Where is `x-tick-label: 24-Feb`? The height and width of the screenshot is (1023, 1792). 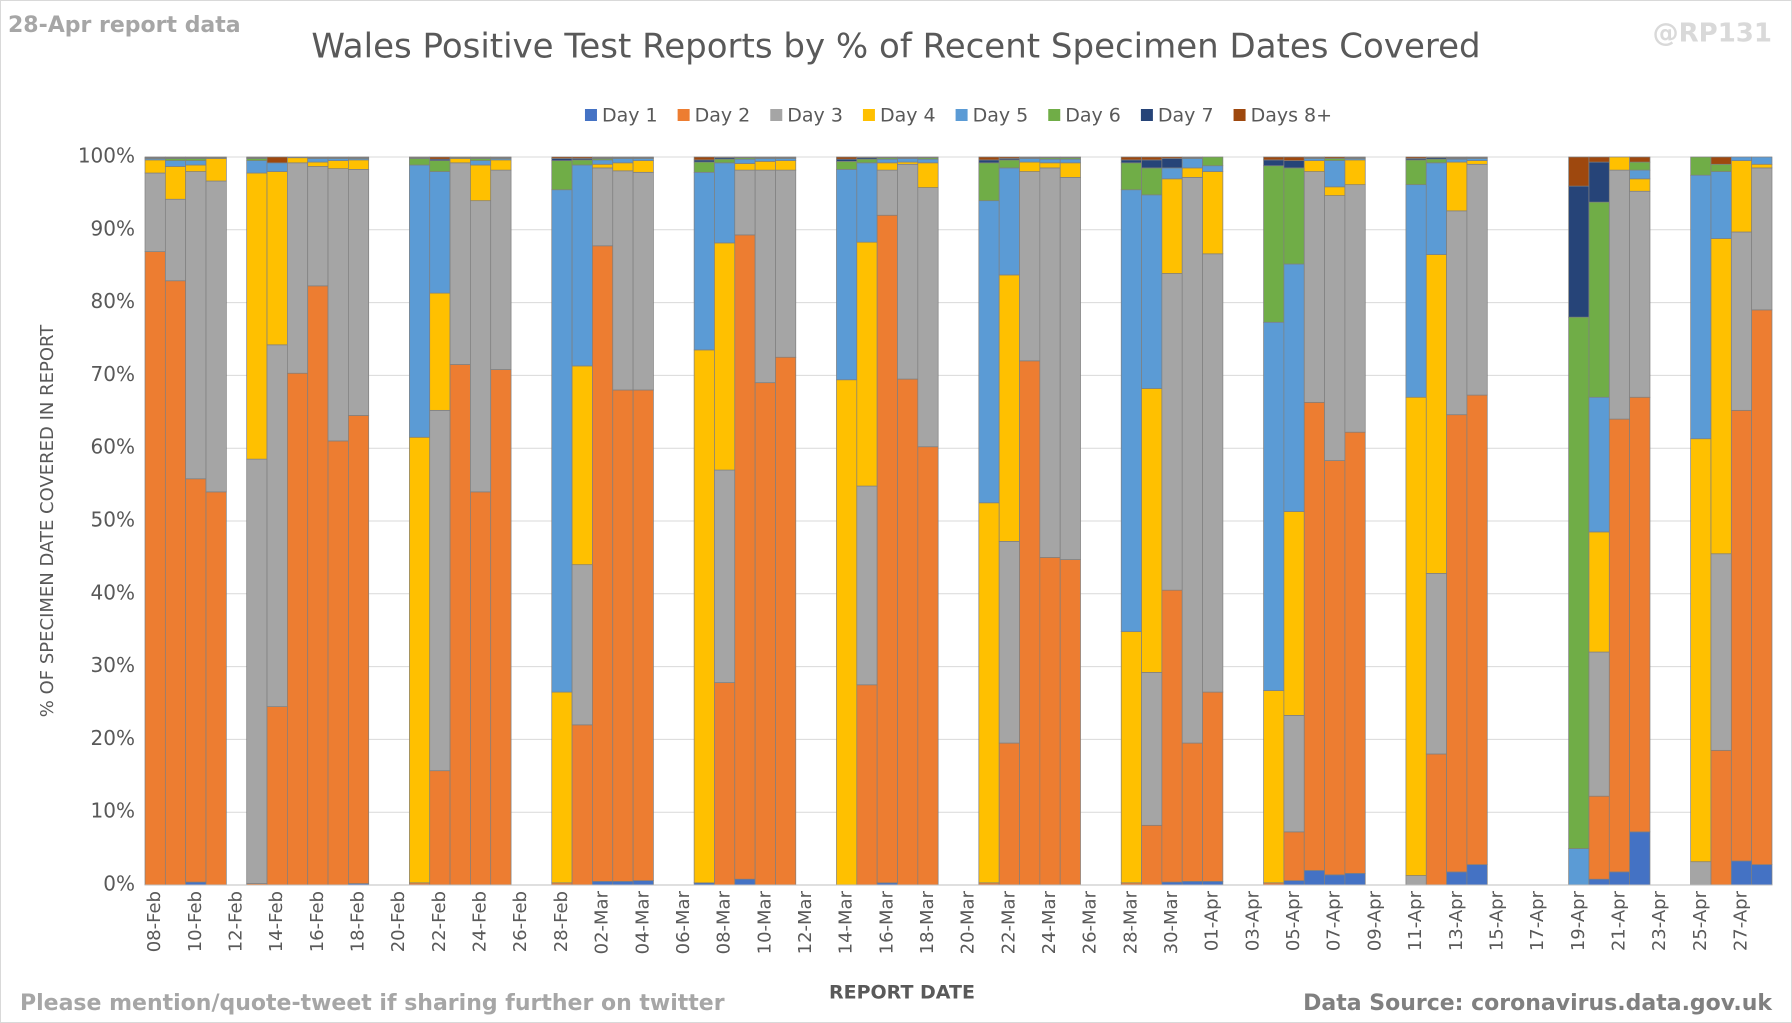 x-tick-label: 24-Feb is located at coordinates (480, 921).